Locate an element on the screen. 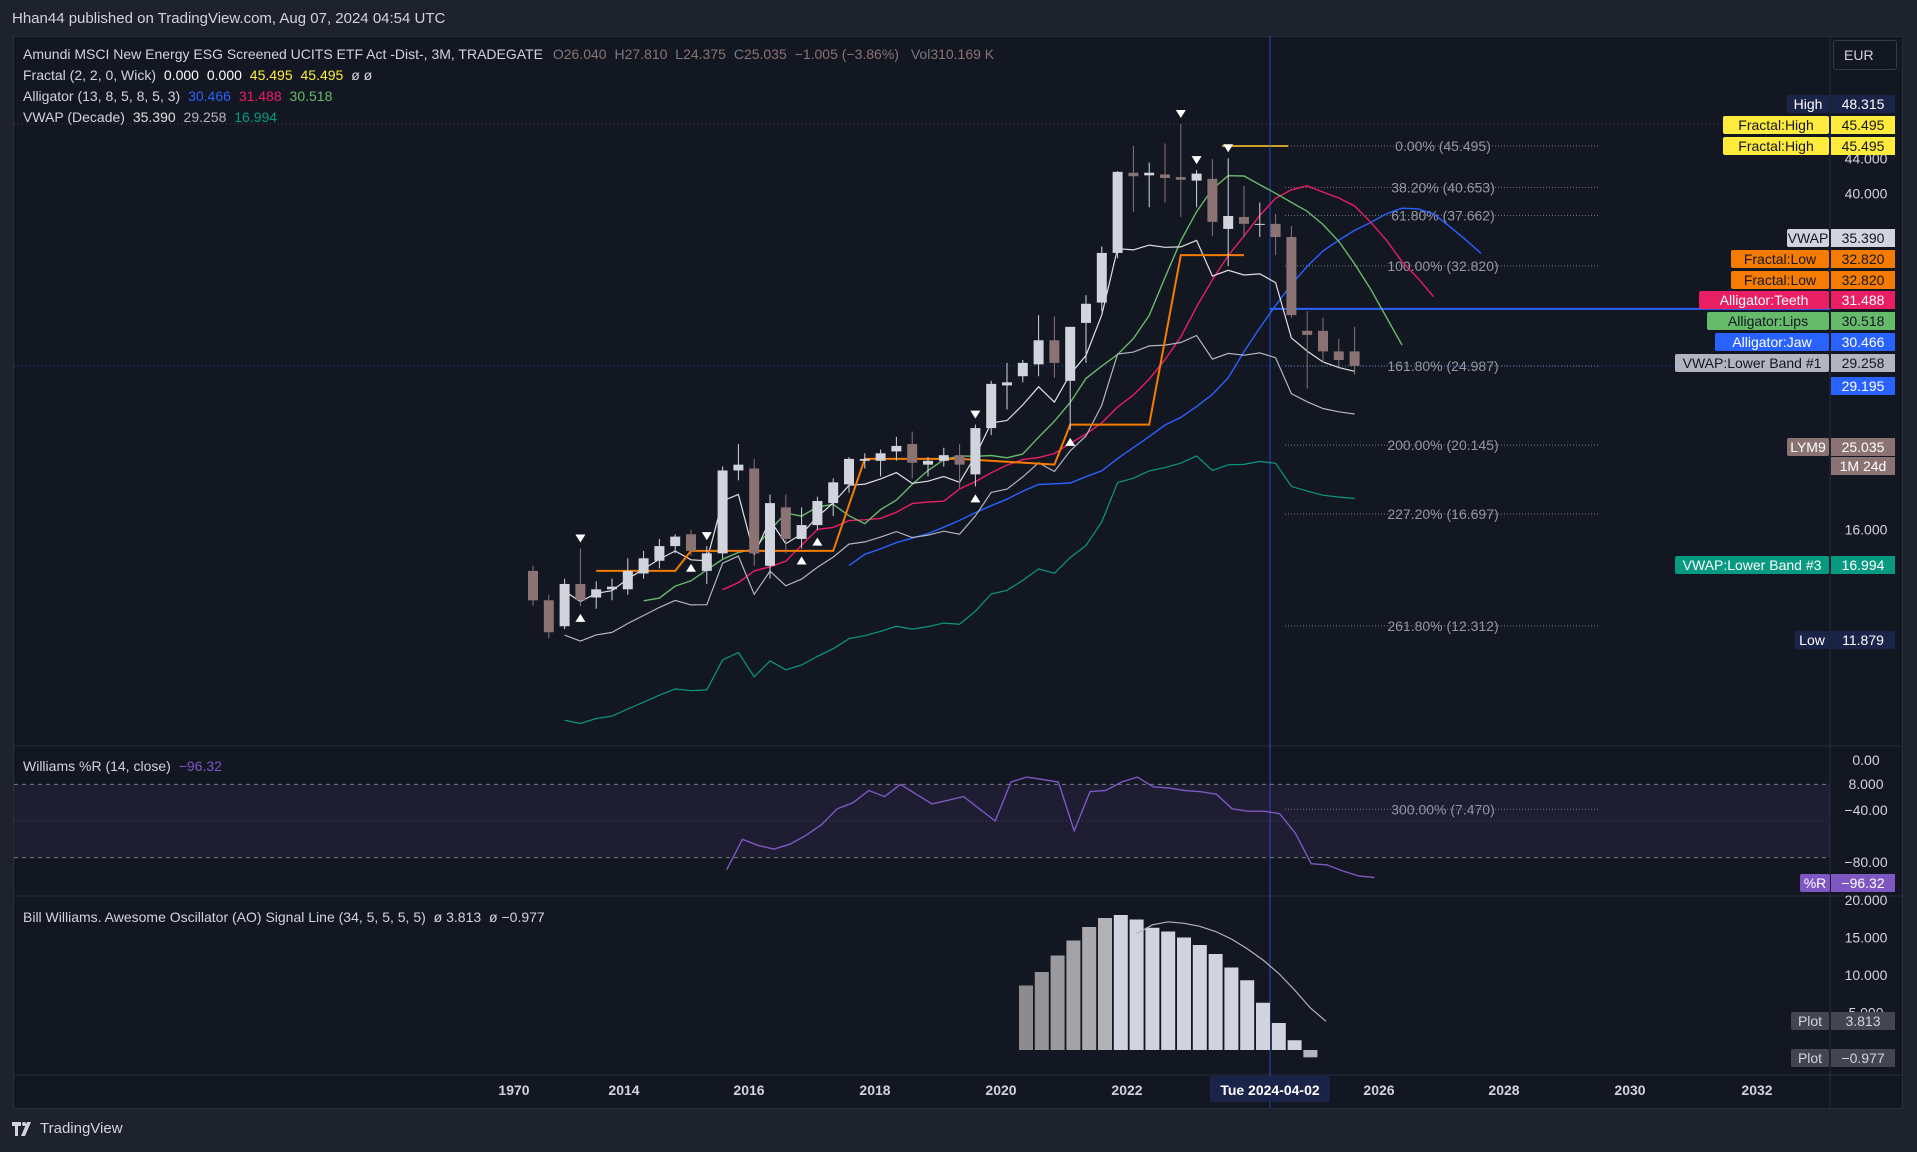  fib-level-label: 261.80% (12.312) is located at coordinates (1442, 626).